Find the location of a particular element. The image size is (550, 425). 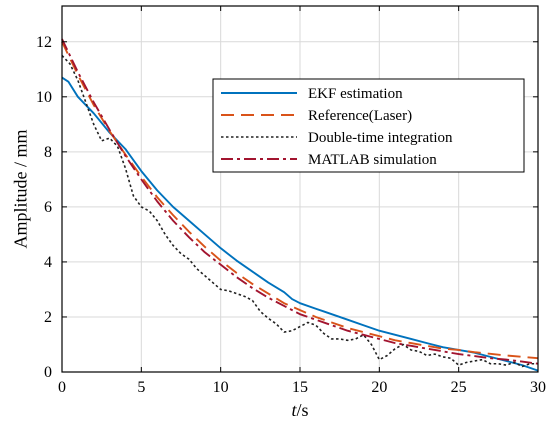

legend-label-4: MATLAB simulation is located at coordinates (372, 160).